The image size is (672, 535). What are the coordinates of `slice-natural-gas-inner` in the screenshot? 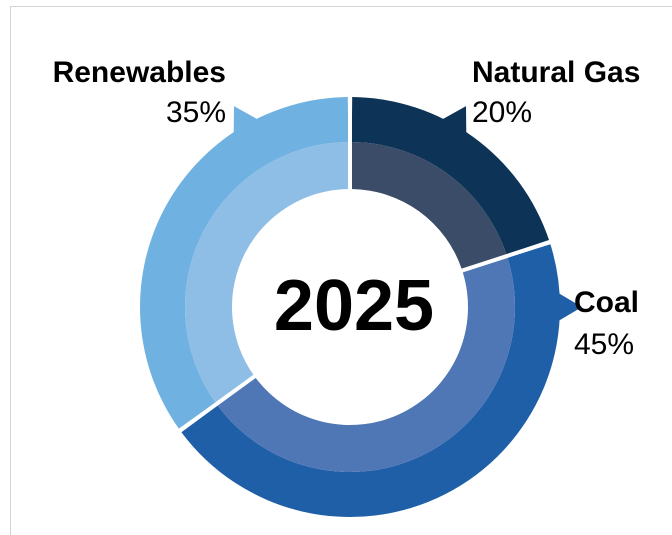 It's located at (429, 206).